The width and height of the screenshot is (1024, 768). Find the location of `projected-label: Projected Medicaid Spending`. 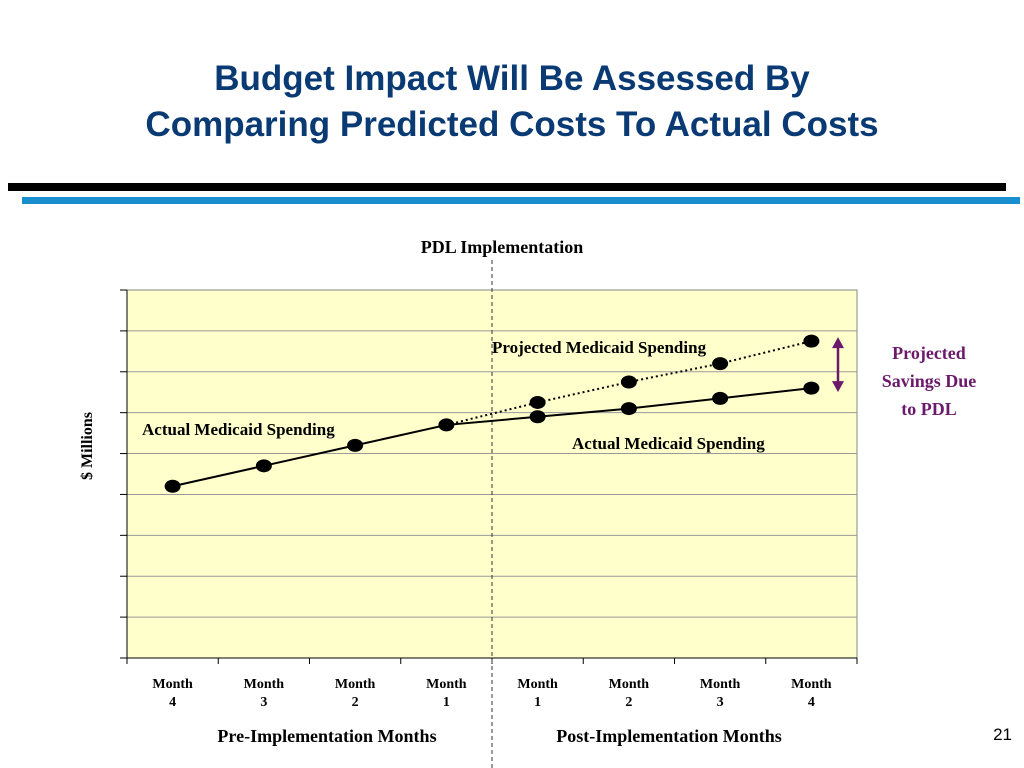

projected-label: Projected Medicaid Spending is located at coordinates (599, 347).